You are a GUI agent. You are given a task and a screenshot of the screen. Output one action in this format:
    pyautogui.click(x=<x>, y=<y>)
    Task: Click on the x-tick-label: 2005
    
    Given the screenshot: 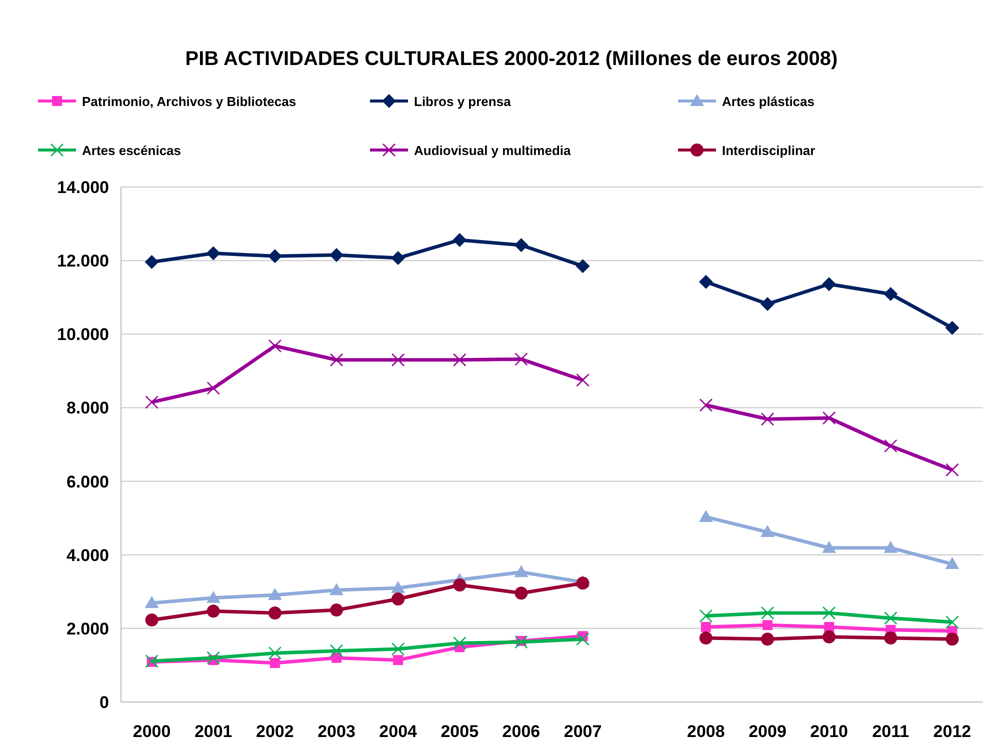 What is the action you would take?
    pyautogui.click(x=459, y=731)
    